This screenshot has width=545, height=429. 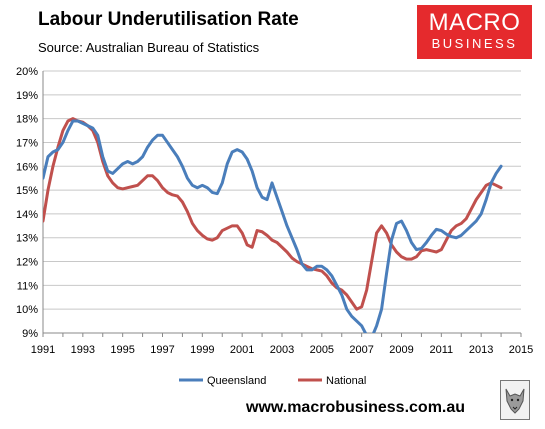 I want to click on y-tick-label: 12%, so click(x=27, y=263).